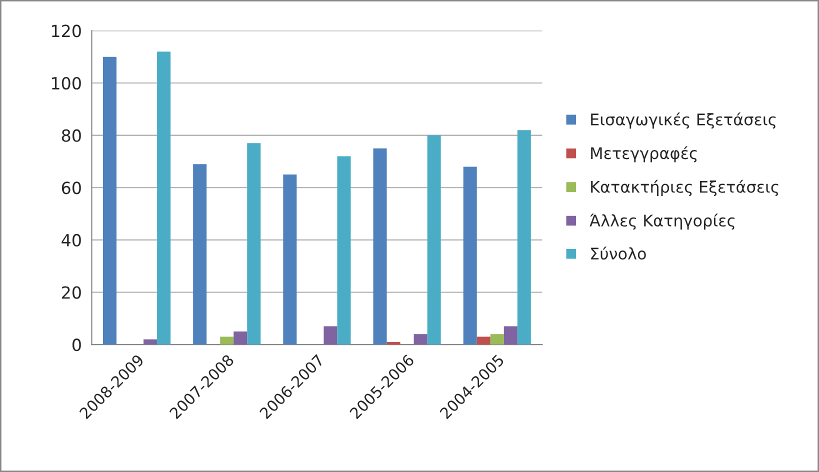  Describe the element at coordinates (71, 240) in the screenshot. I see `y-tick-label: 40` at that location.